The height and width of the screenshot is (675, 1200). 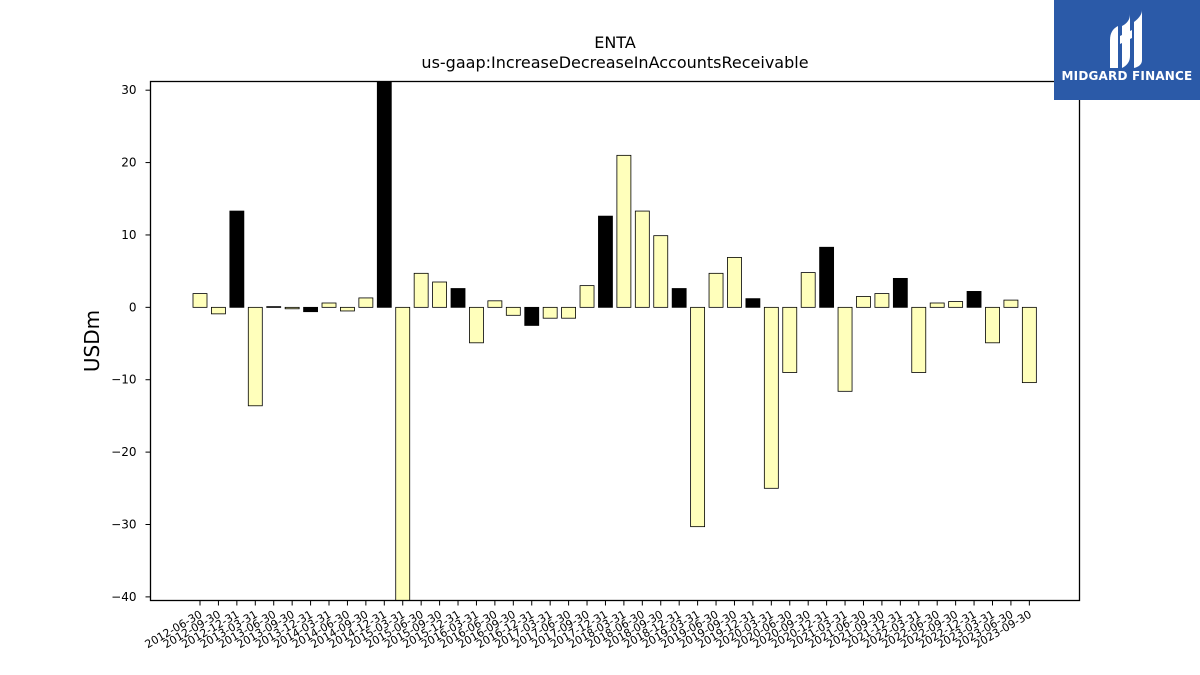 I want to click on y-tick-label: 20, so click(x=128, y=163).